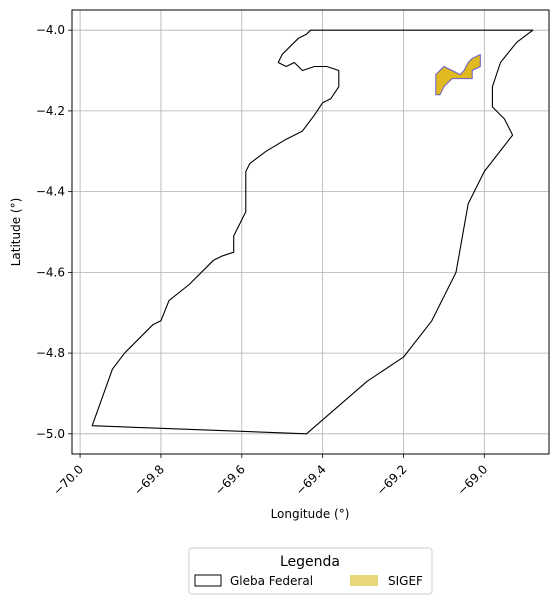  Describe the element at coordinates (50, 434) in the screenshot. I see `y-tick-label: −5.0` at that location.